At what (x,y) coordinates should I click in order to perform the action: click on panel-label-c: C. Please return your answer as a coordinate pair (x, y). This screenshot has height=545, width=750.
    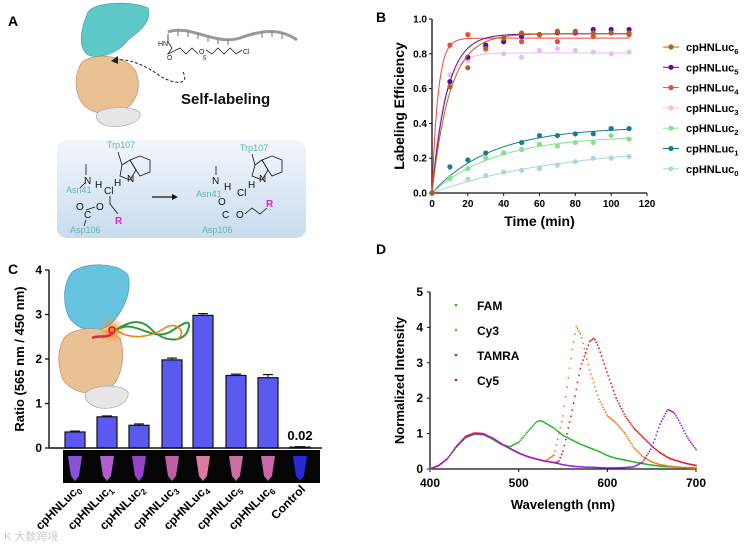
    Looking at the image, I should click on (13, 269).